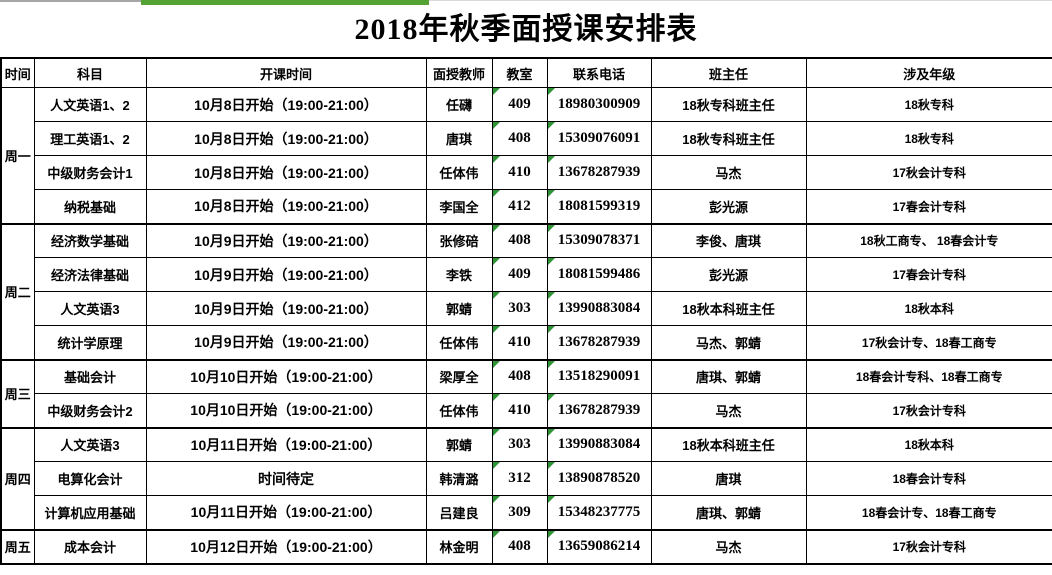  Describe the element at coordinates (90, 72) in the screenshot. I see `col-header-subject: 科目` at that location.